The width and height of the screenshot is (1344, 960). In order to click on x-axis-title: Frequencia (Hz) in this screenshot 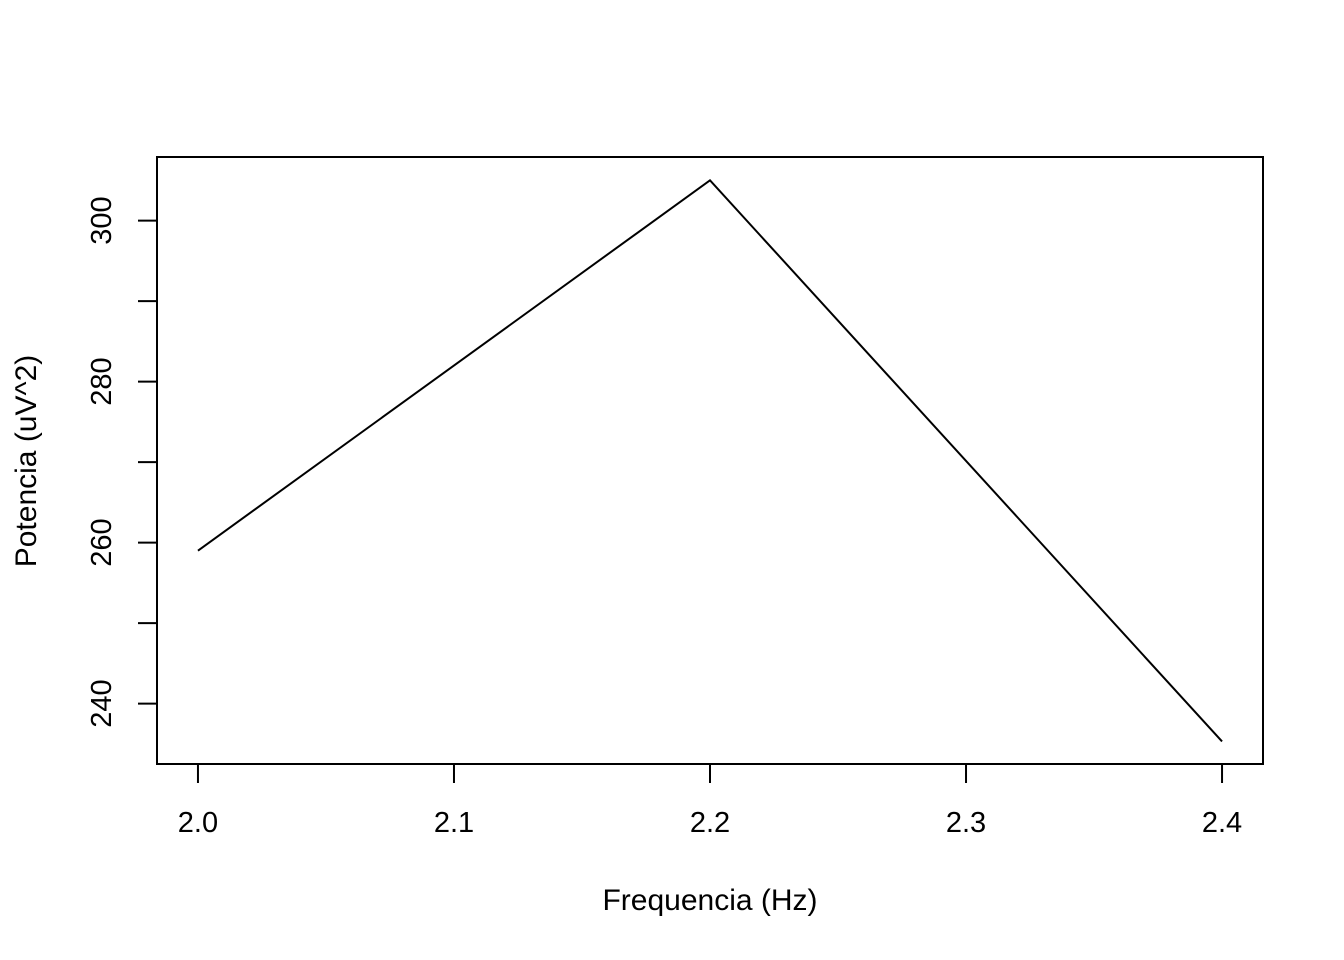, I will do `click(709, 900)`.